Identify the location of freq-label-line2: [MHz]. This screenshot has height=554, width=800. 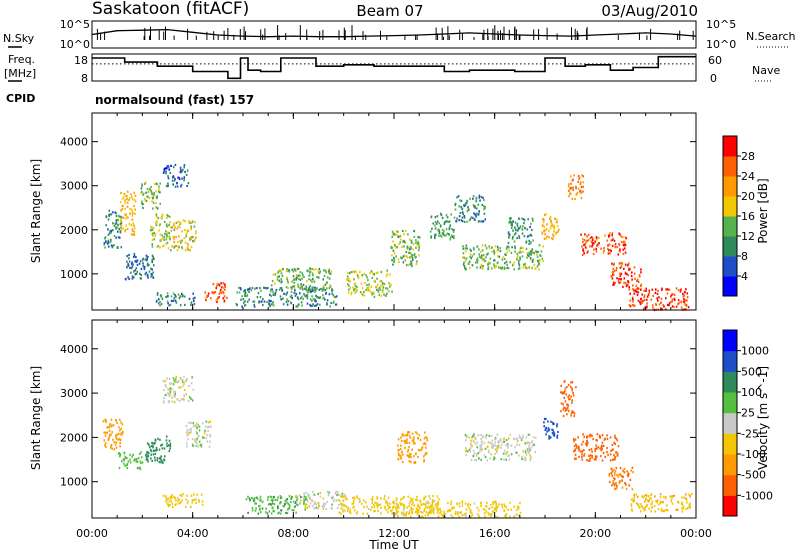
(20, 73).